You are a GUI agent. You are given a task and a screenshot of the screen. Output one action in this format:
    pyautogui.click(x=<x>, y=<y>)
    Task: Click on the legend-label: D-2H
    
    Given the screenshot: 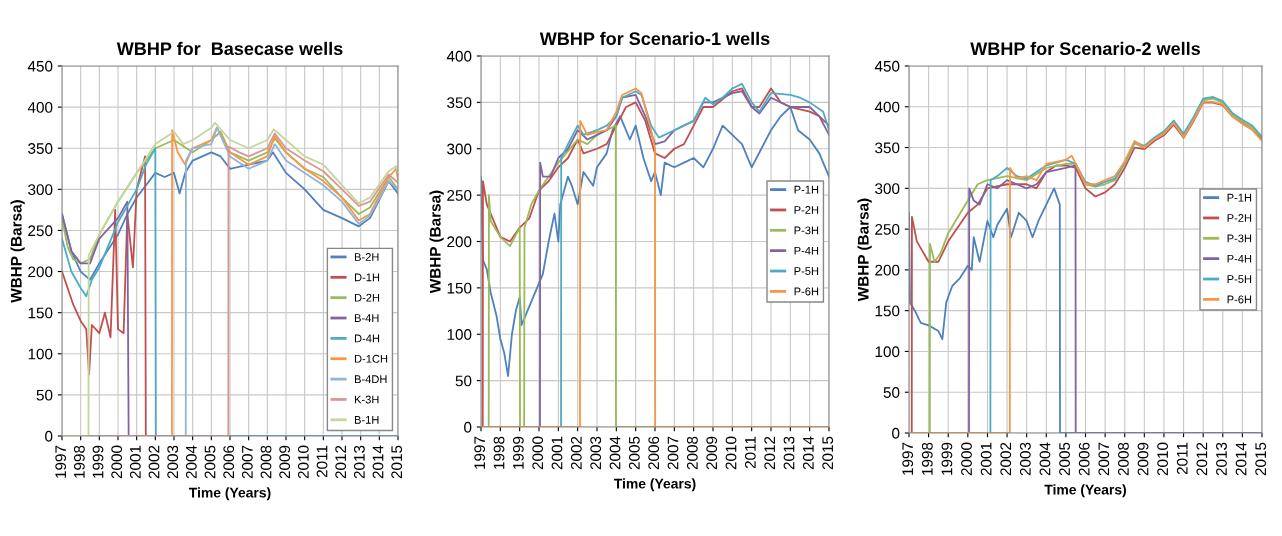 What is the action you would take?
    pyautogui.click(x=367, y=297)
    